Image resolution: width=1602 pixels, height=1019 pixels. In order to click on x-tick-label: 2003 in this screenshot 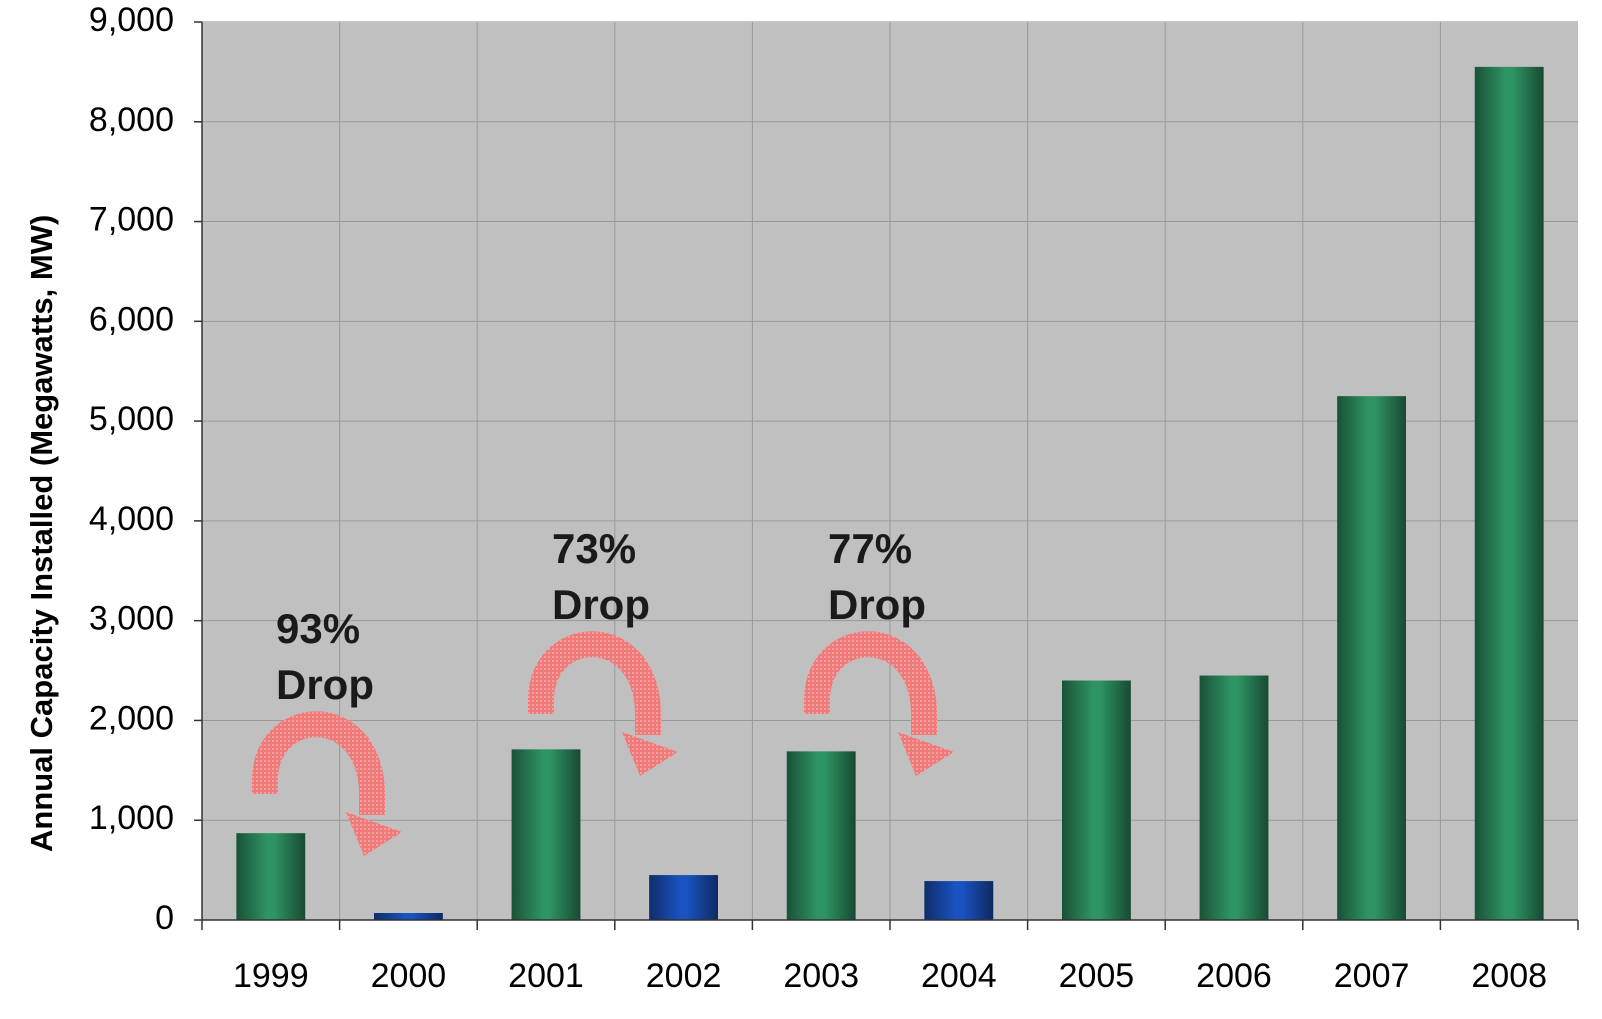, I will do `click(821, 976)`.